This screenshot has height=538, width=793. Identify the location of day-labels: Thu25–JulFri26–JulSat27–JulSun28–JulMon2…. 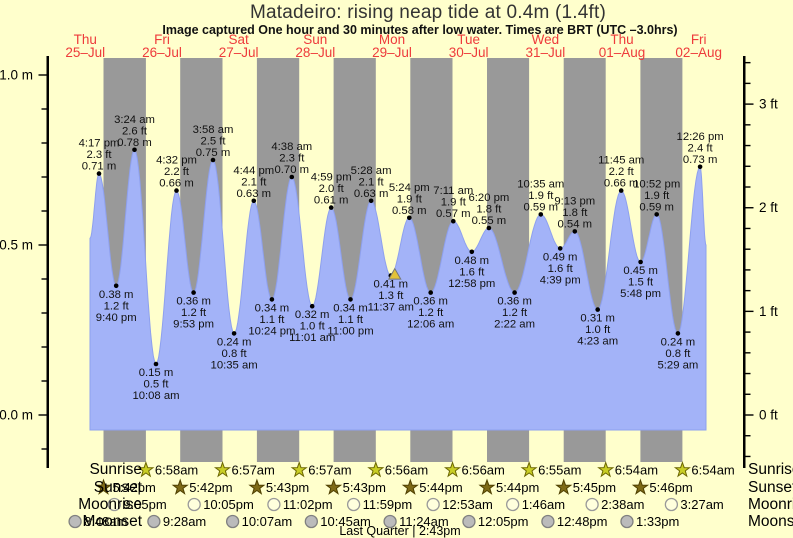
(393, 46).